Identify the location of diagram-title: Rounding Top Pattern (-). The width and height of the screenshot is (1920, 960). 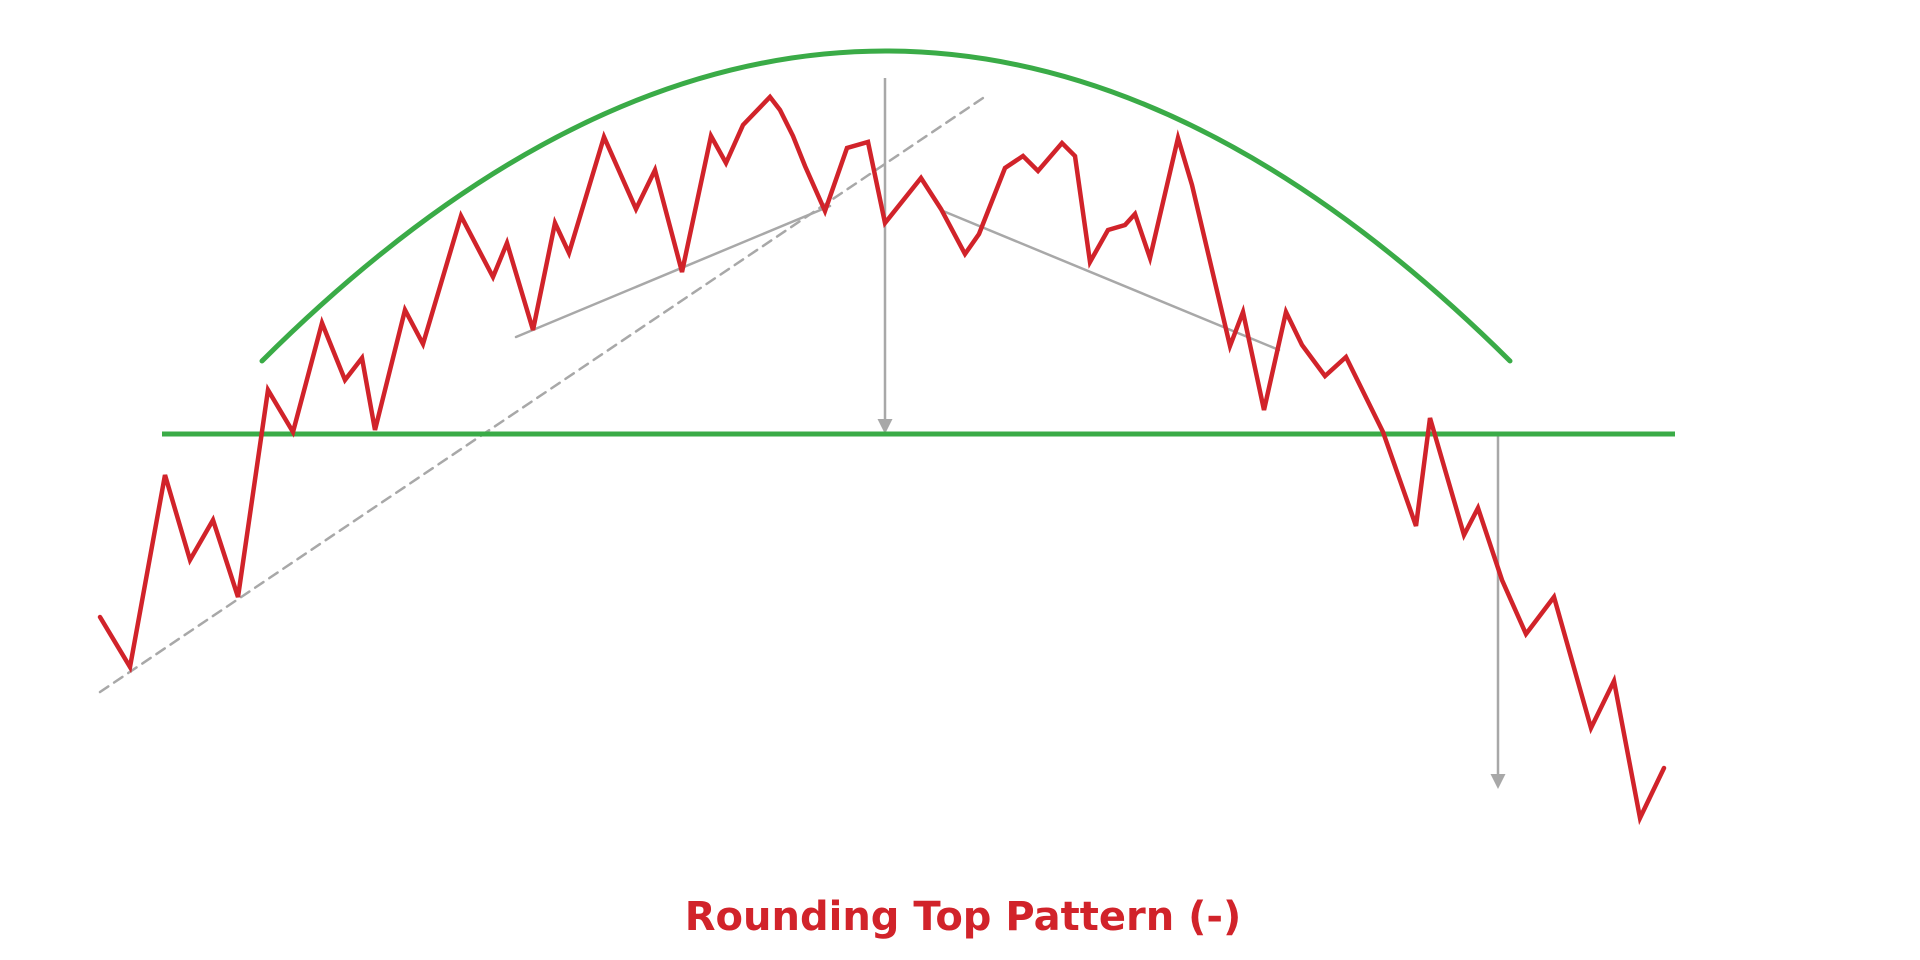
(963, 917).